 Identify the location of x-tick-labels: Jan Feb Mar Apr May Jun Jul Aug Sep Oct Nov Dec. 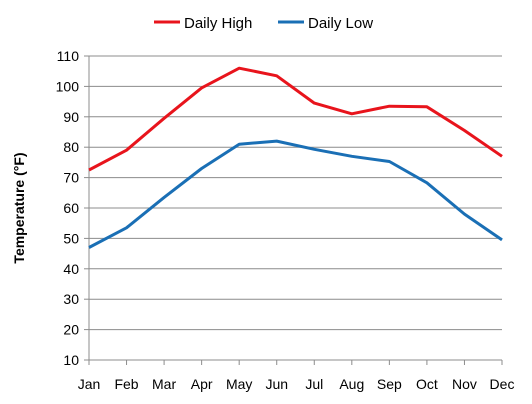
(296, 384).